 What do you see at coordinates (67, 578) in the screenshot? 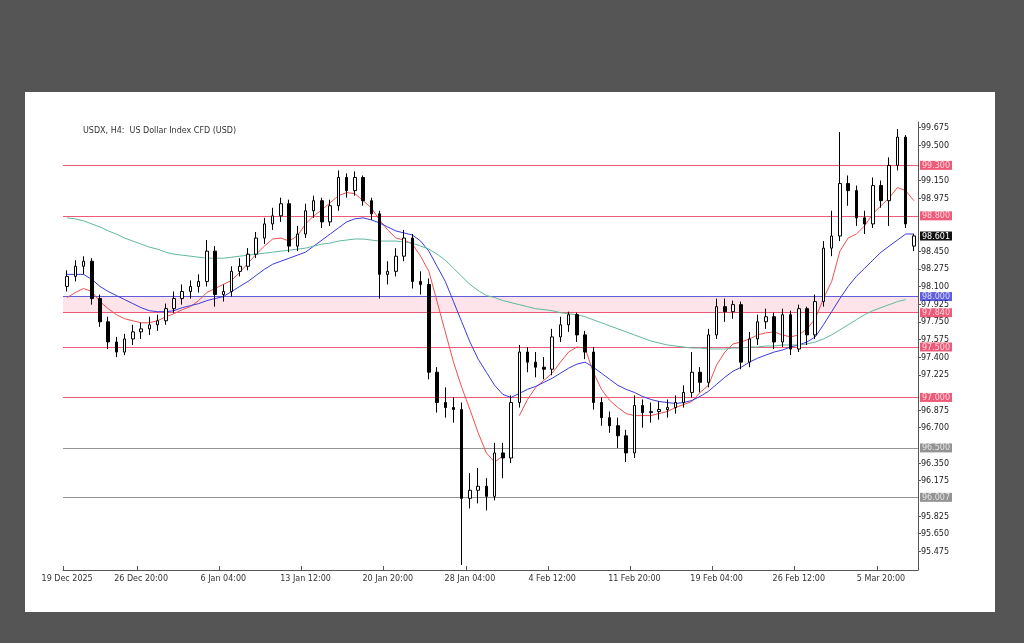
I see `x-tick-label: 19 Dec 2025` at bounding box center [67, 578].